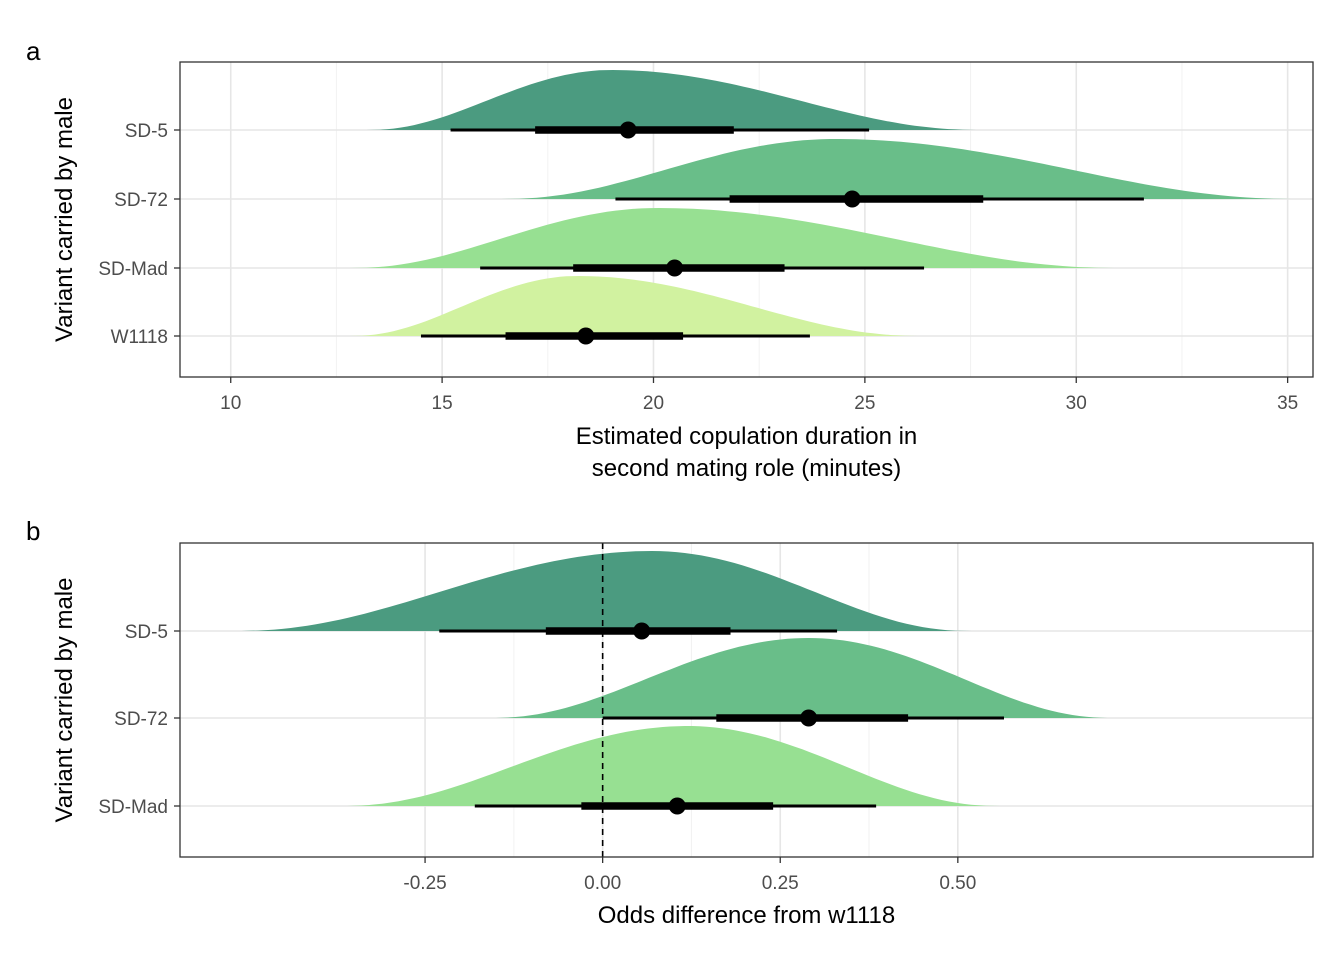  Describe the element at coordinates (33, 51) in the screenshot. I see `panel-label-a: a` at that location.